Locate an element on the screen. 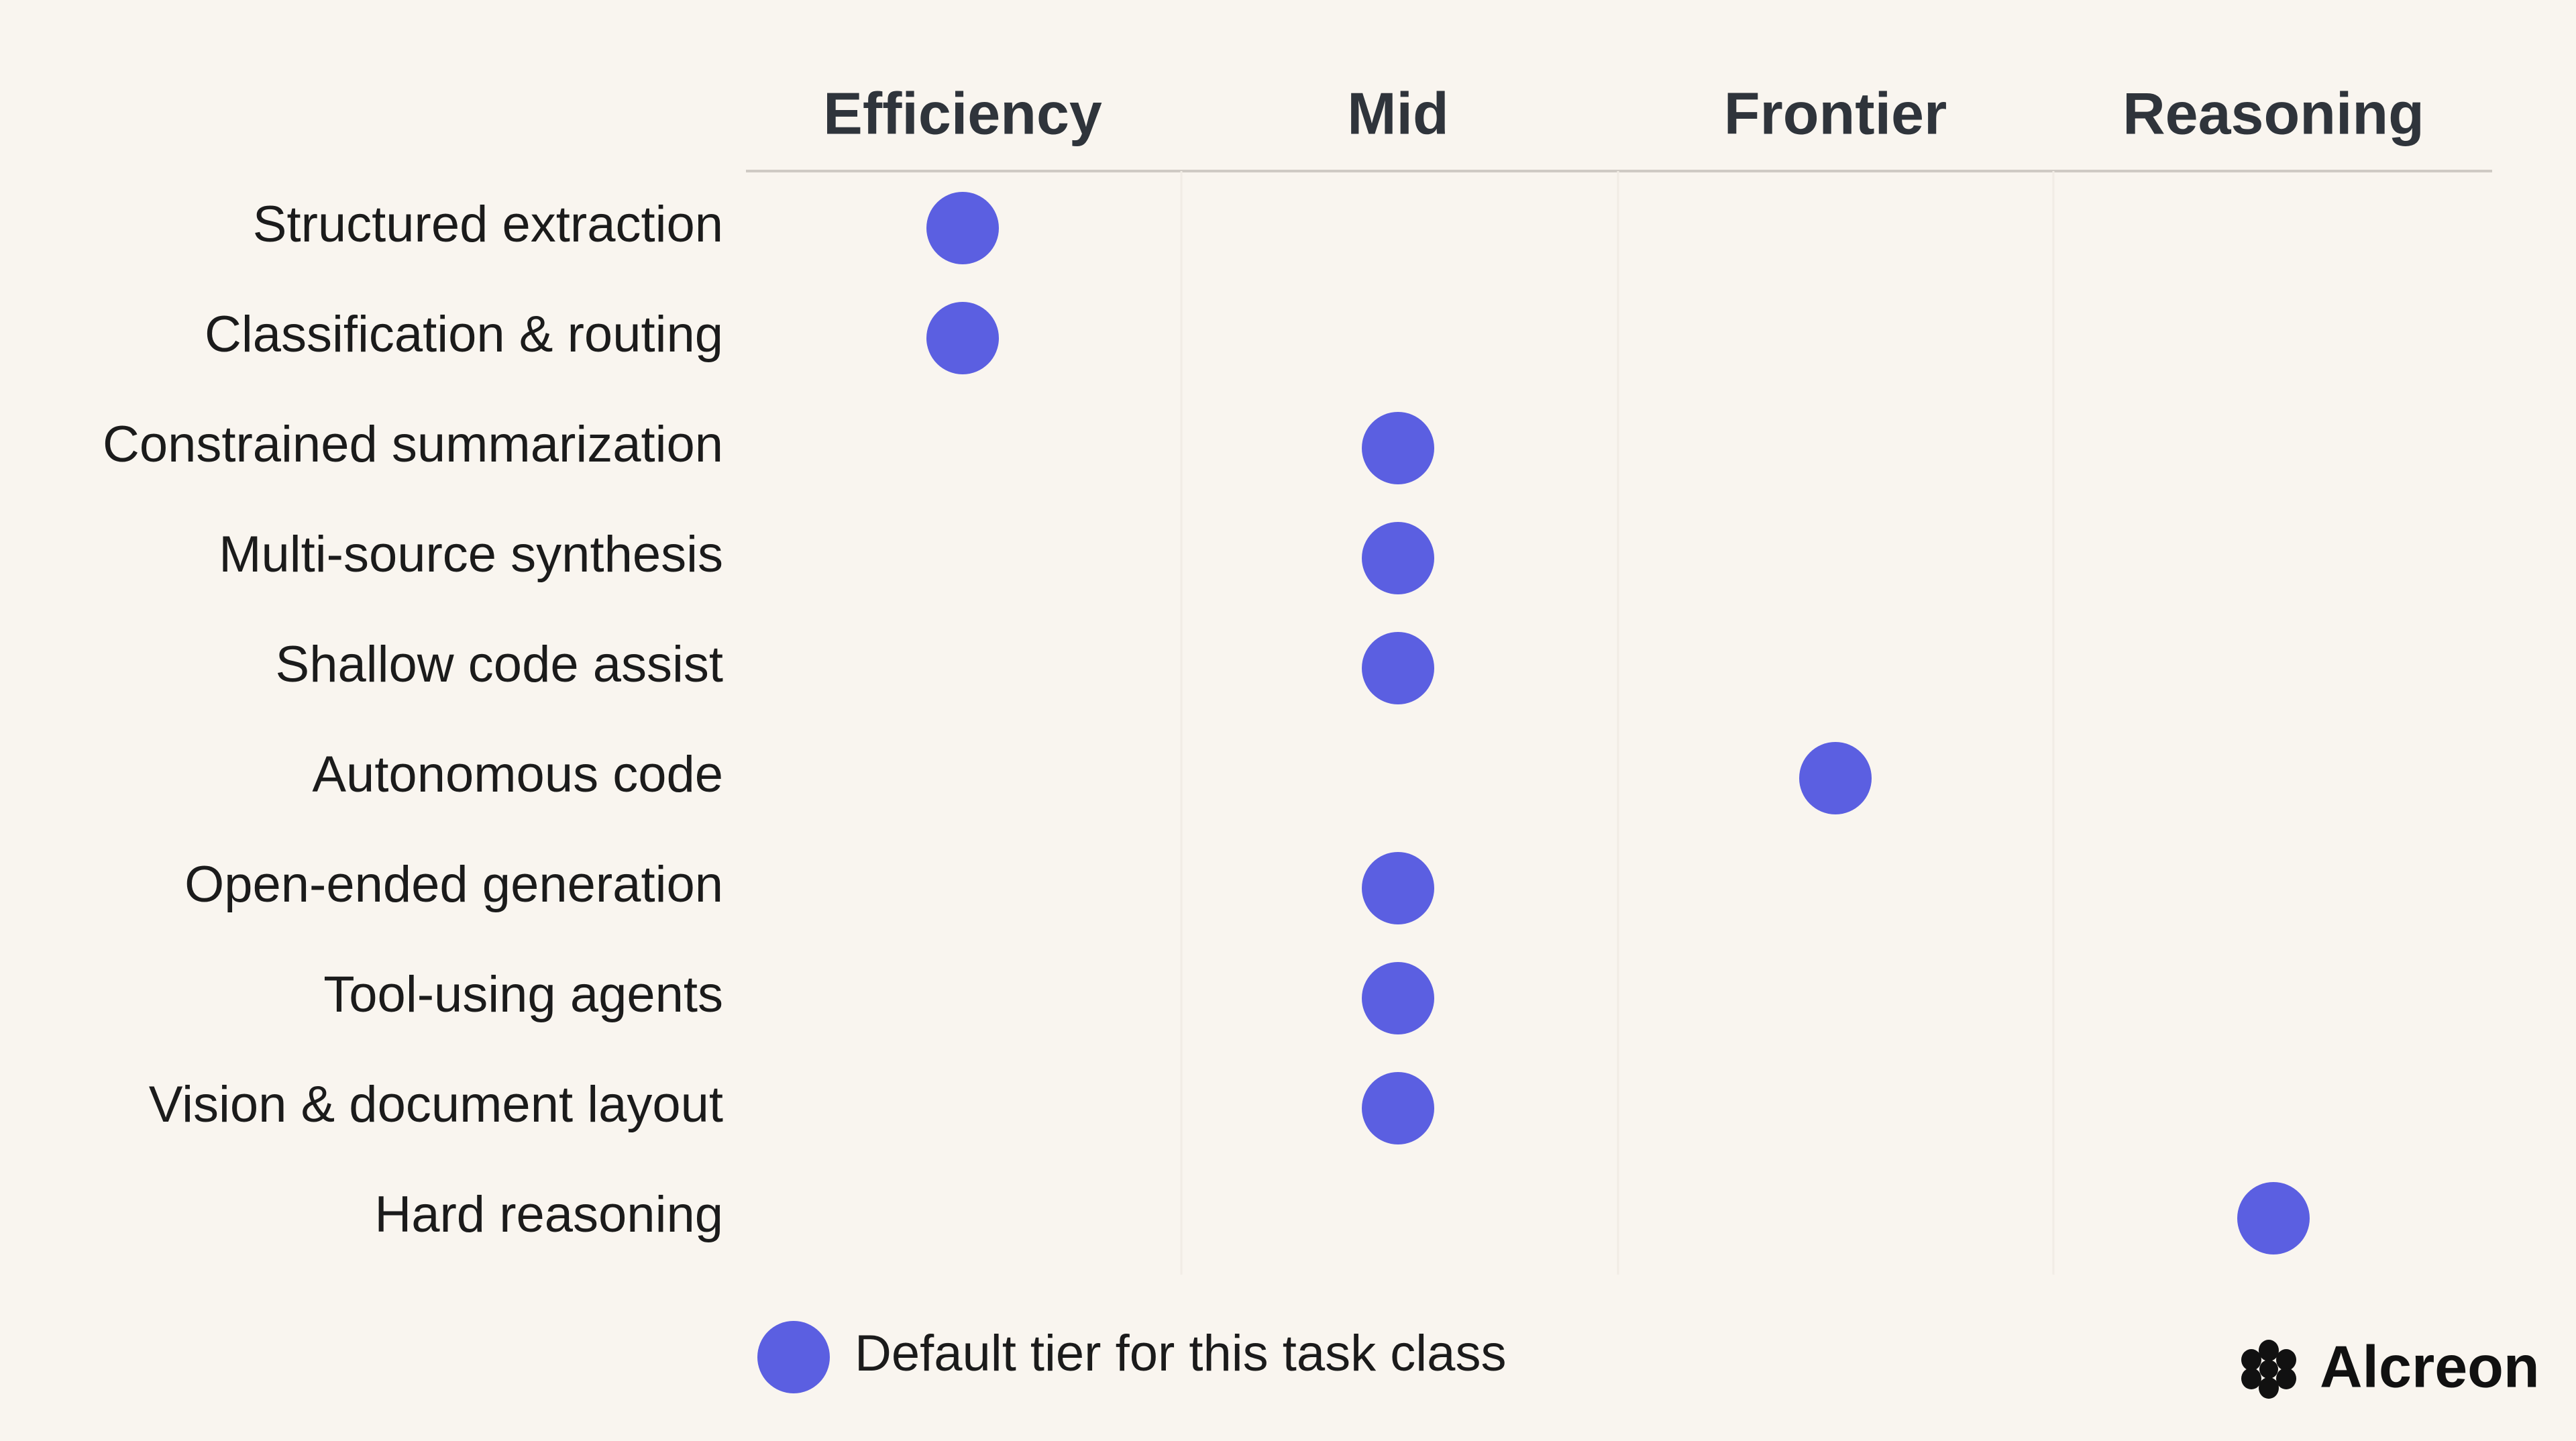 The image size is (2576, 1441). row-label: Open-ended generation is located at coordinates (453, 884).